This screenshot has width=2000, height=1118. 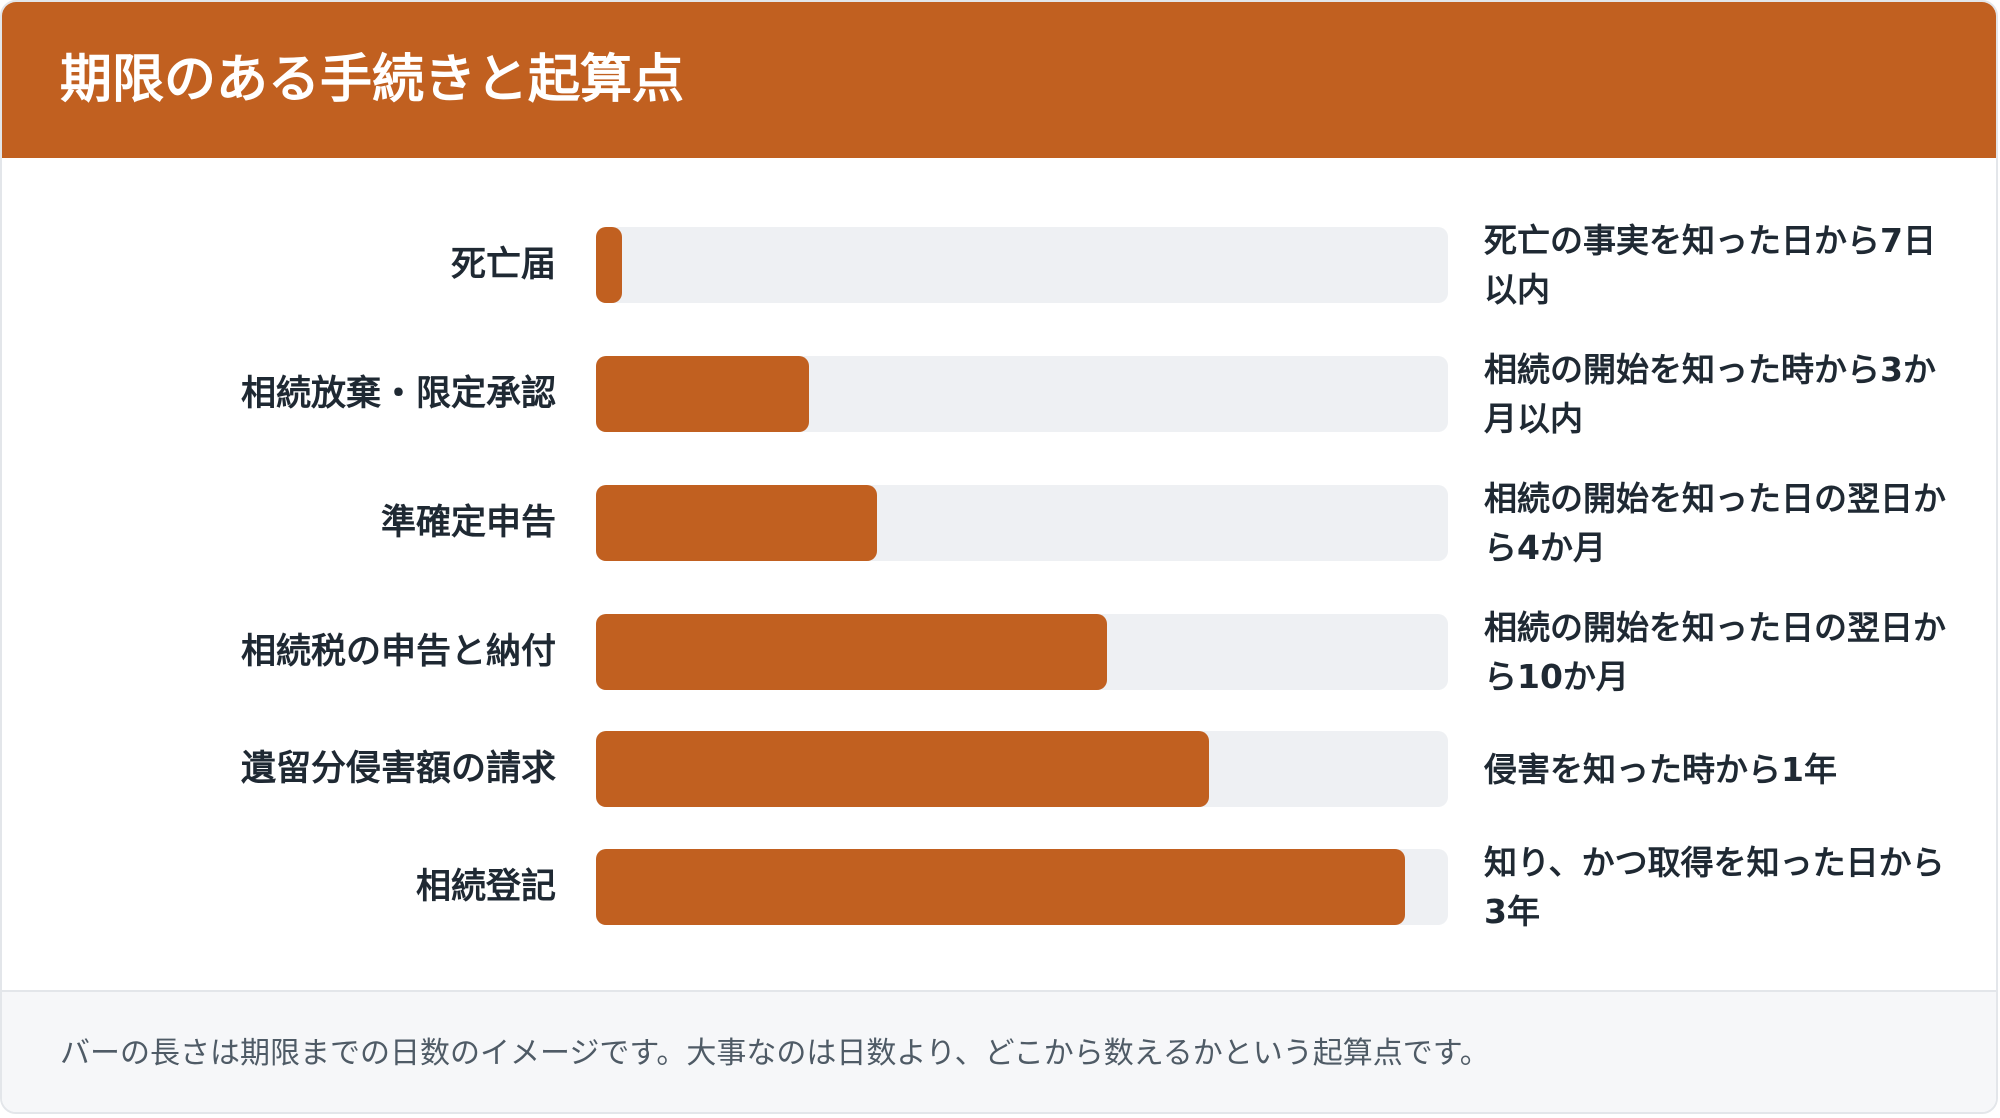 I want to click on chart-row: 相続税の申告と納付 相続の開始を知った日の翌日から10か月, so click(x=999, y=652).